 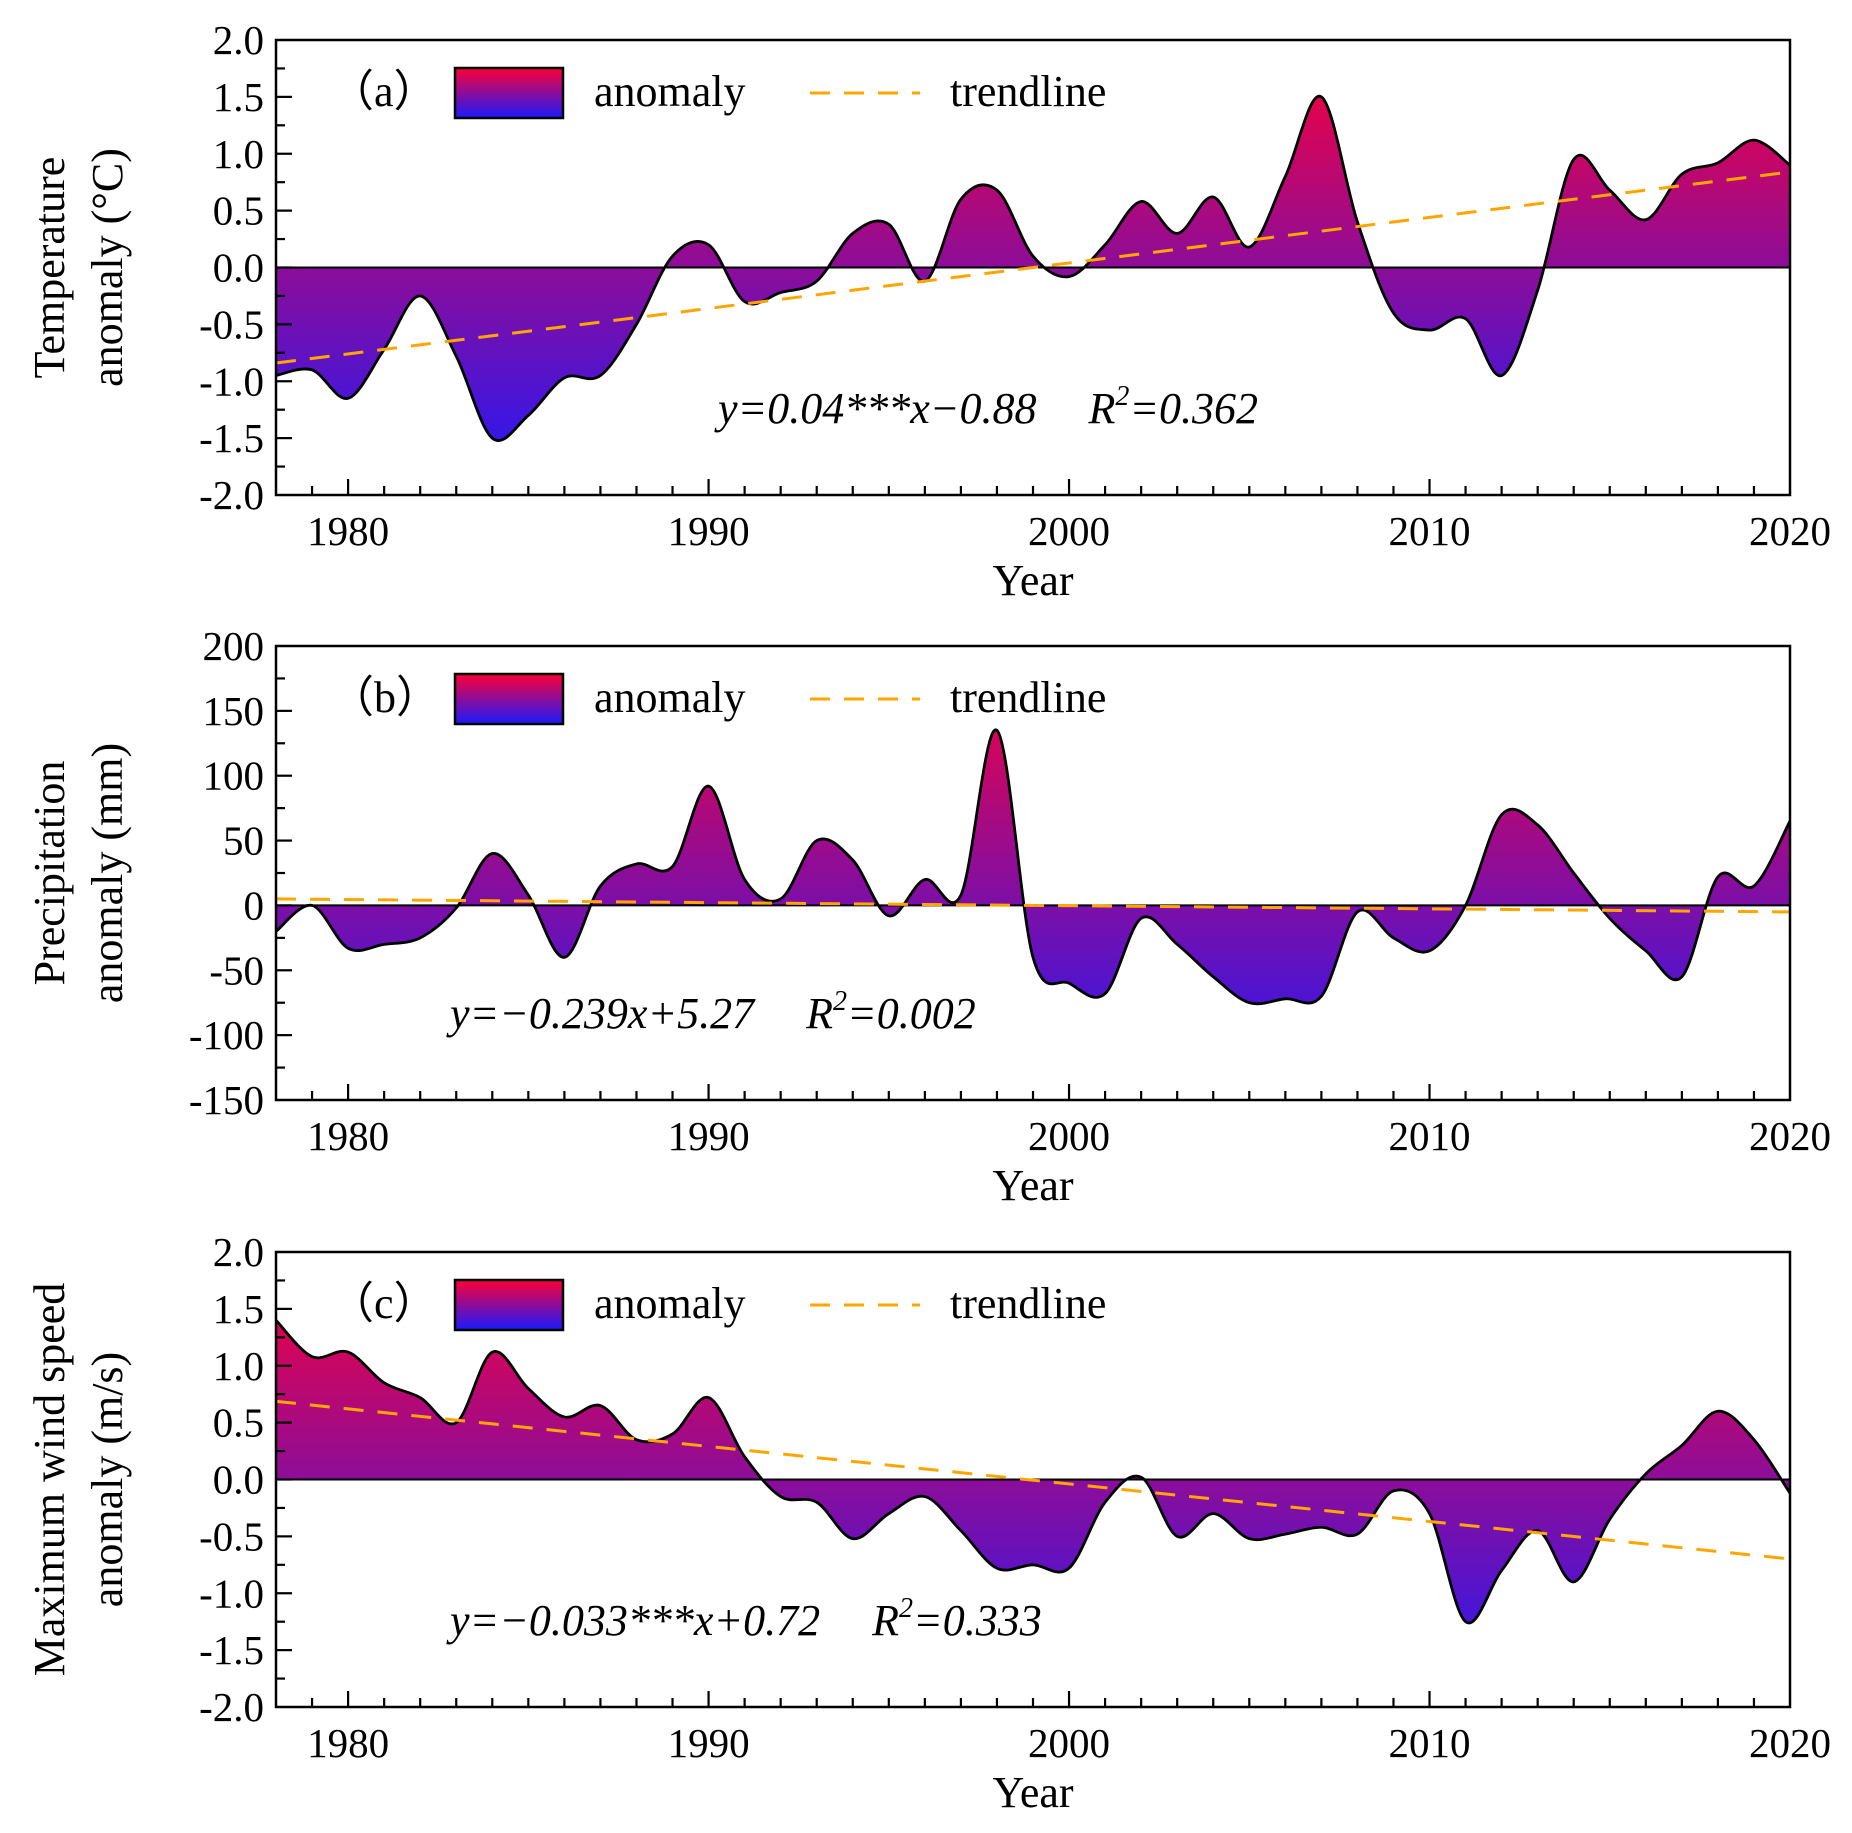 I want to click on y-tick-label: 100, so click(x=234, y=776).